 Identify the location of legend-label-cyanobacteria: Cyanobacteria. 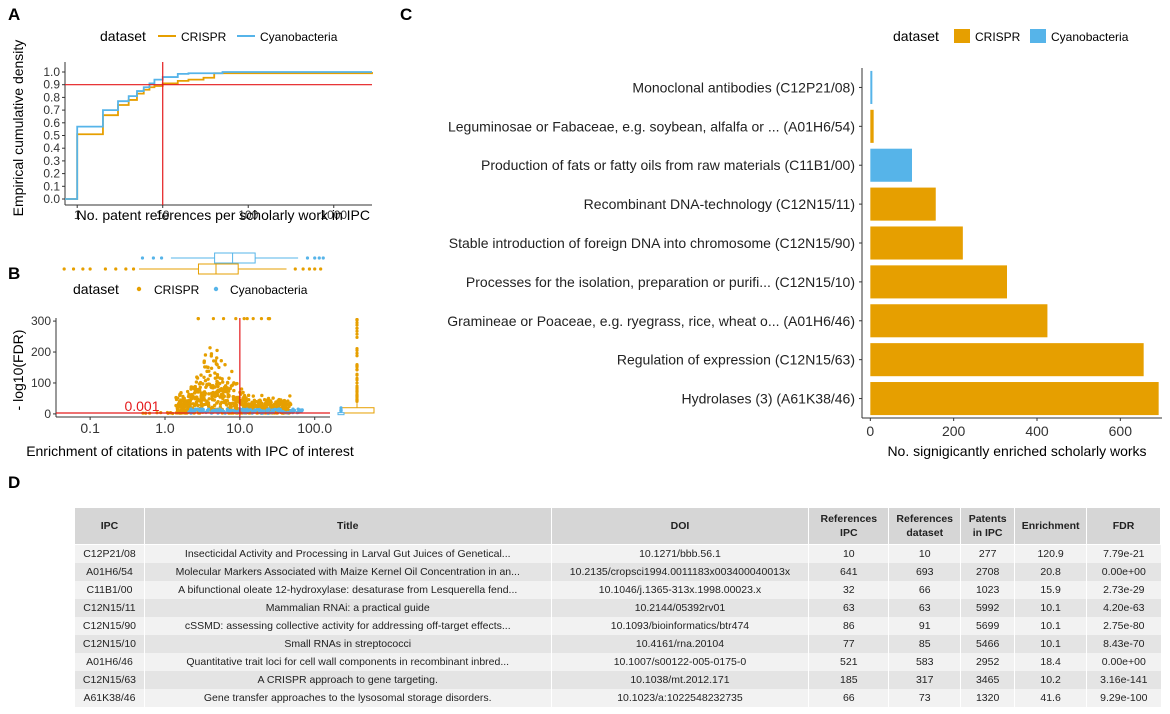
(299, 37).